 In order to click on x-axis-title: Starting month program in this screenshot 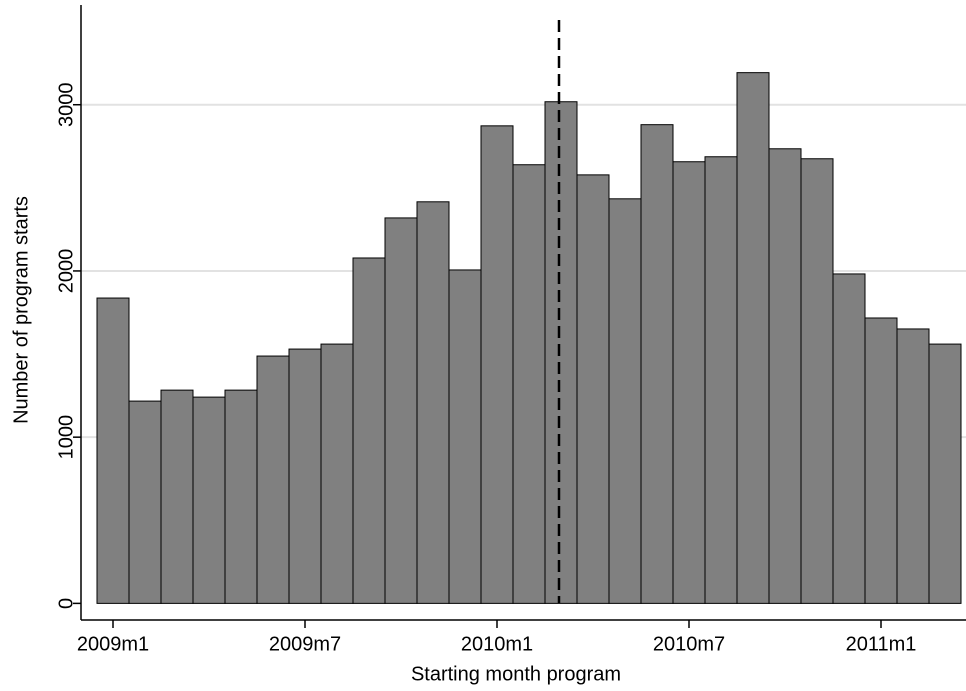, I will do `click(516, 674)`.